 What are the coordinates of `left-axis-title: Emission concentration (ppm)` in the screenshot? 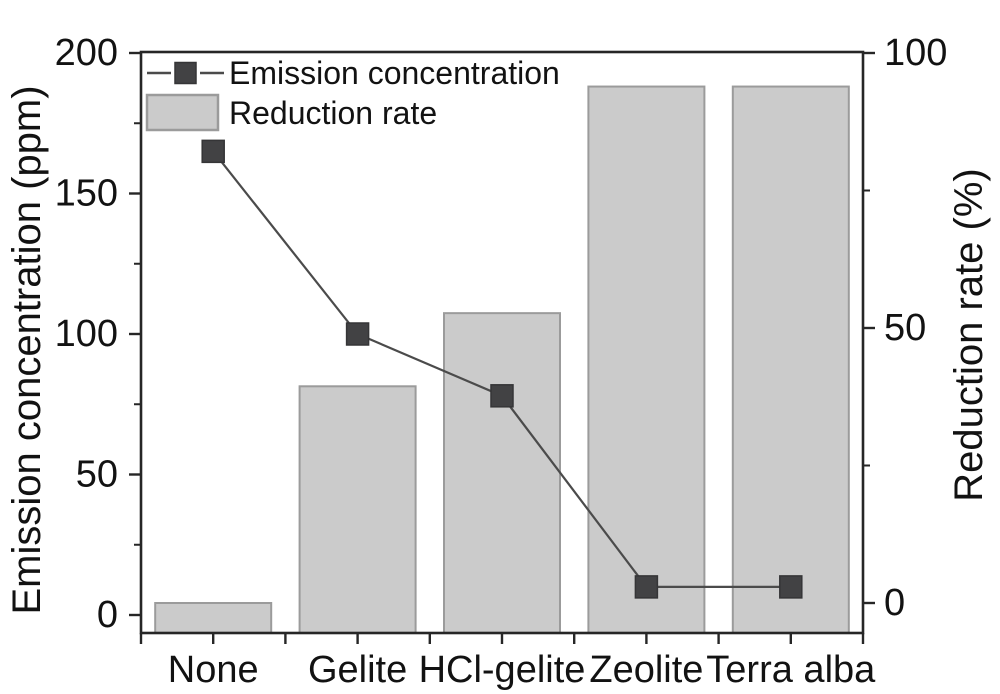 It's located at (27, 349).